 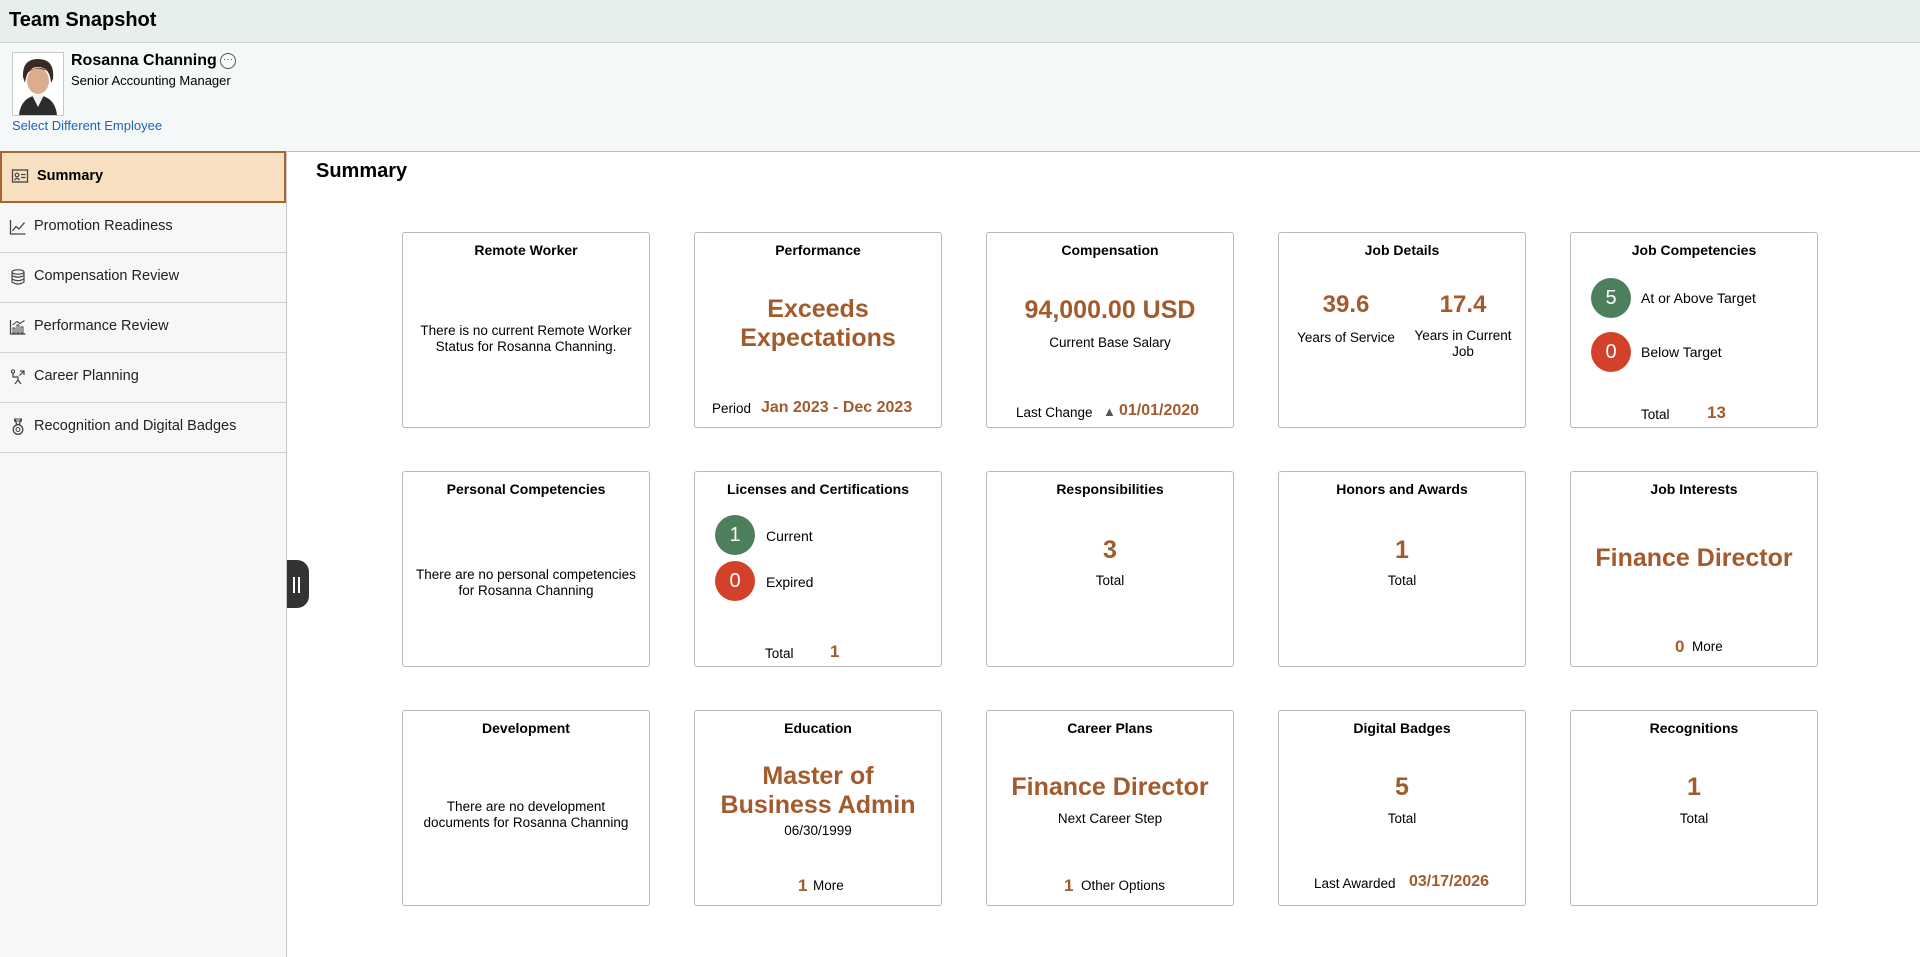 I want to click on sidebar-item-compensation-review: Compensation Review, so click(x=143, y=278).